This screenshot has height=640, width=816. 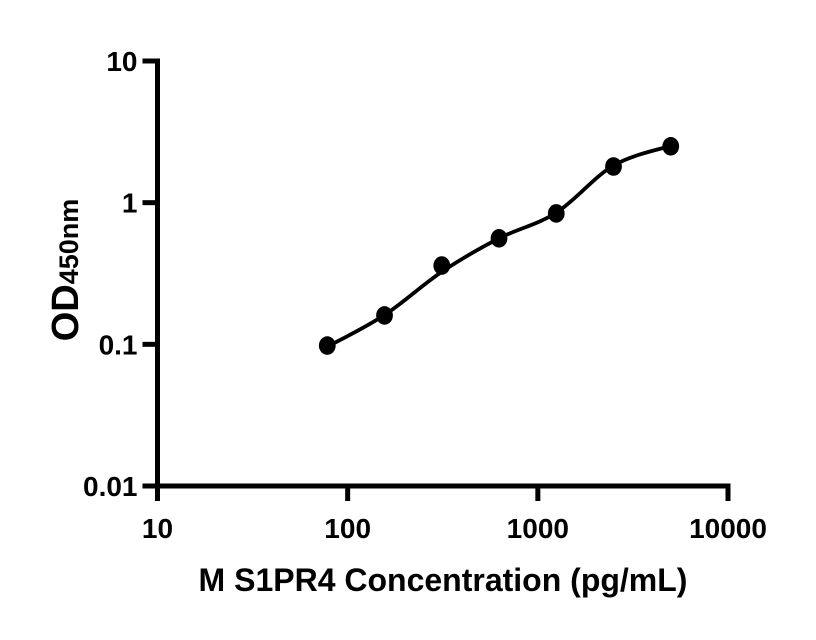 I want to click on y-axis-title: OD 450nm, so click(x=66, y=270).